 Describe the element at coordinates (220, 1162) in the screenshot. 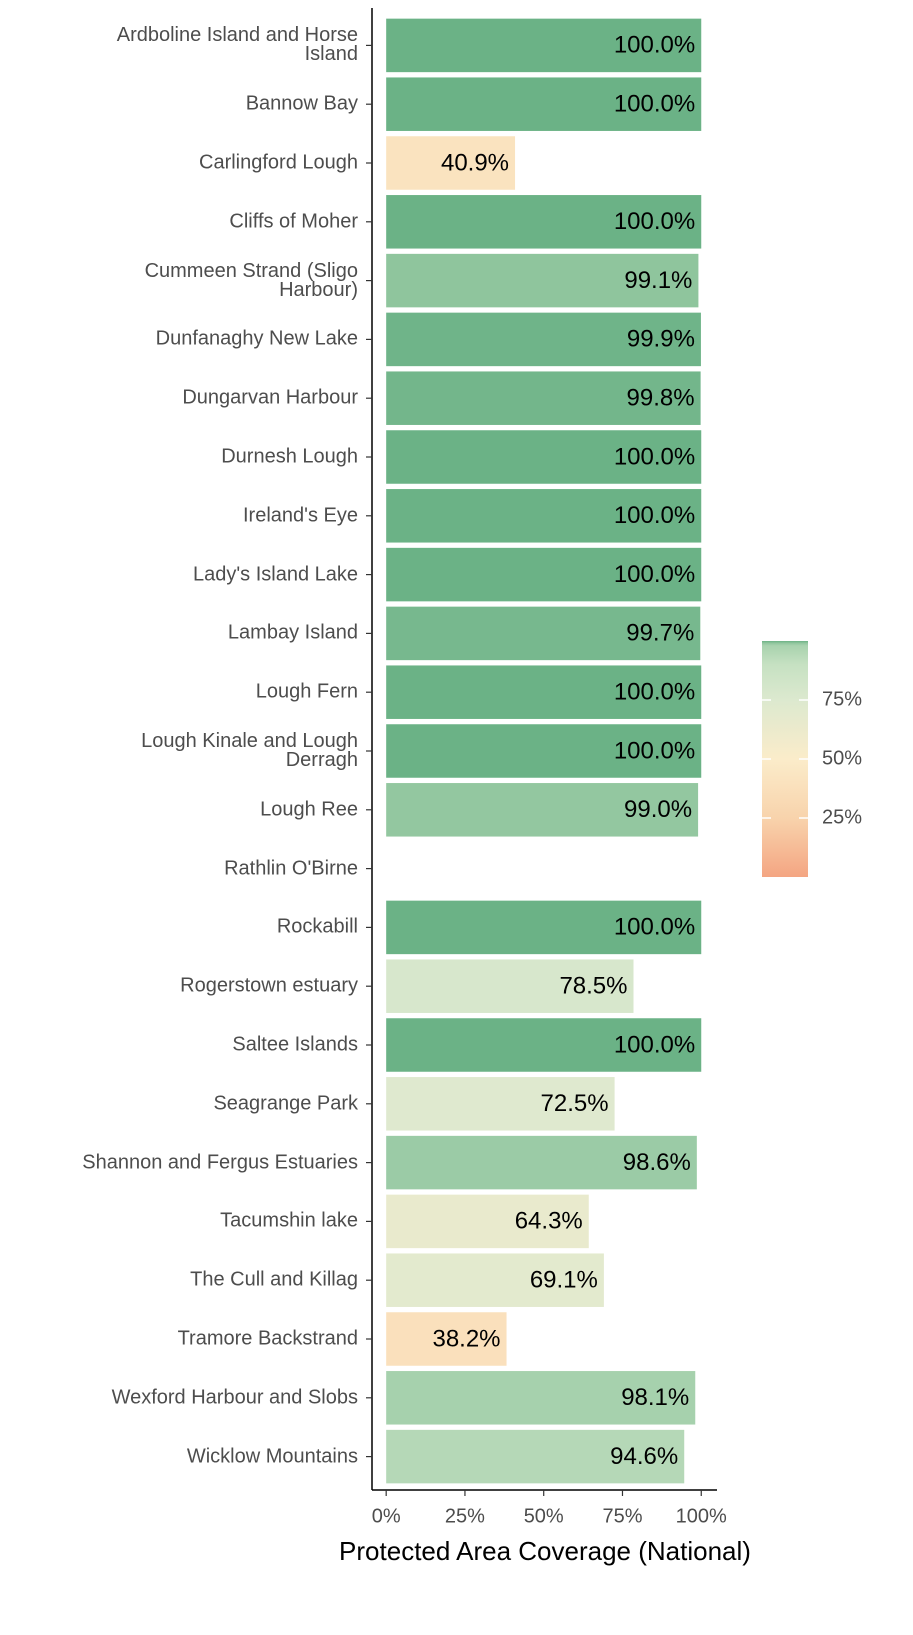

I see `y-tick-label: Shannon and Fergus Estuaries` at that location.